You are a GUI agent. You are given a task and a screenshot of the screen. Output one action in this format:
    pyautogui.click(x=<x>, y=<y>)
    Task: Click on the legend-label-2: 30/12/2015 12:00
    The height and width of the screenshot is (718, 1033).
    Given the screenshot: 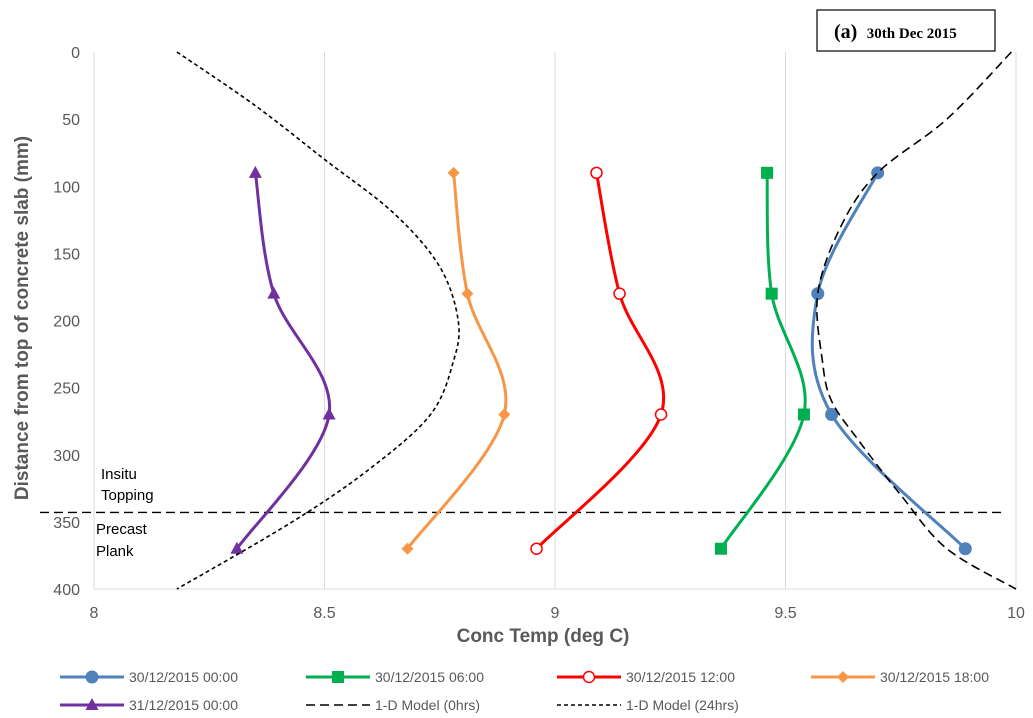 What is the action you would take?
    pyautogui.click(x=680, y=677)
    